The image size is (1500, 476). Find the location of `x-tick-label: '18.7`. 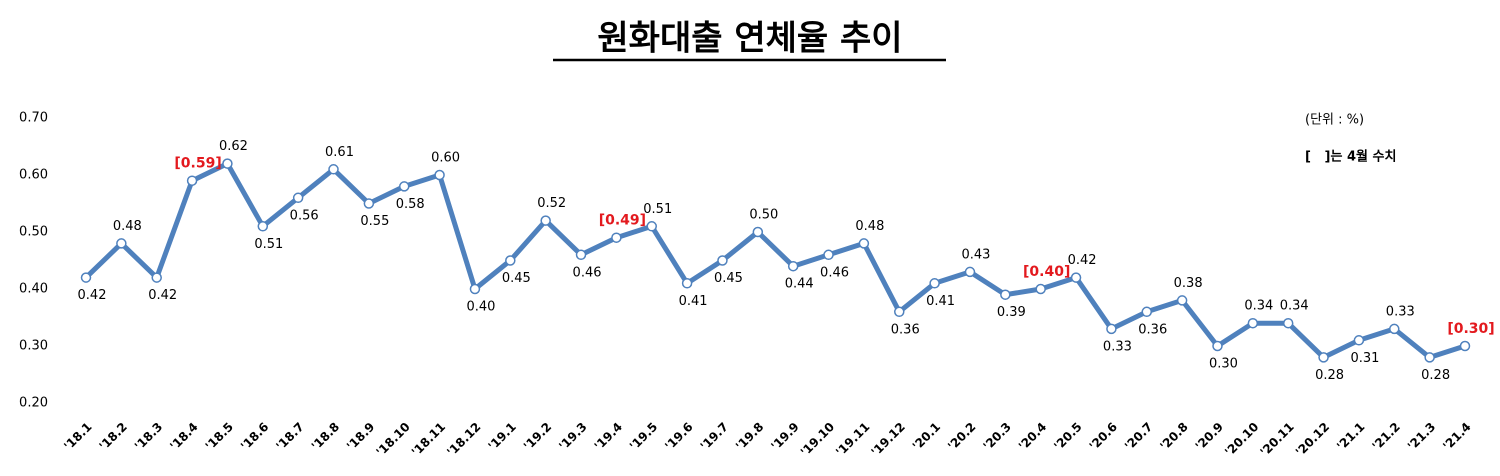

x-tick-label: '18.7 is located at coordinates (289, 436).